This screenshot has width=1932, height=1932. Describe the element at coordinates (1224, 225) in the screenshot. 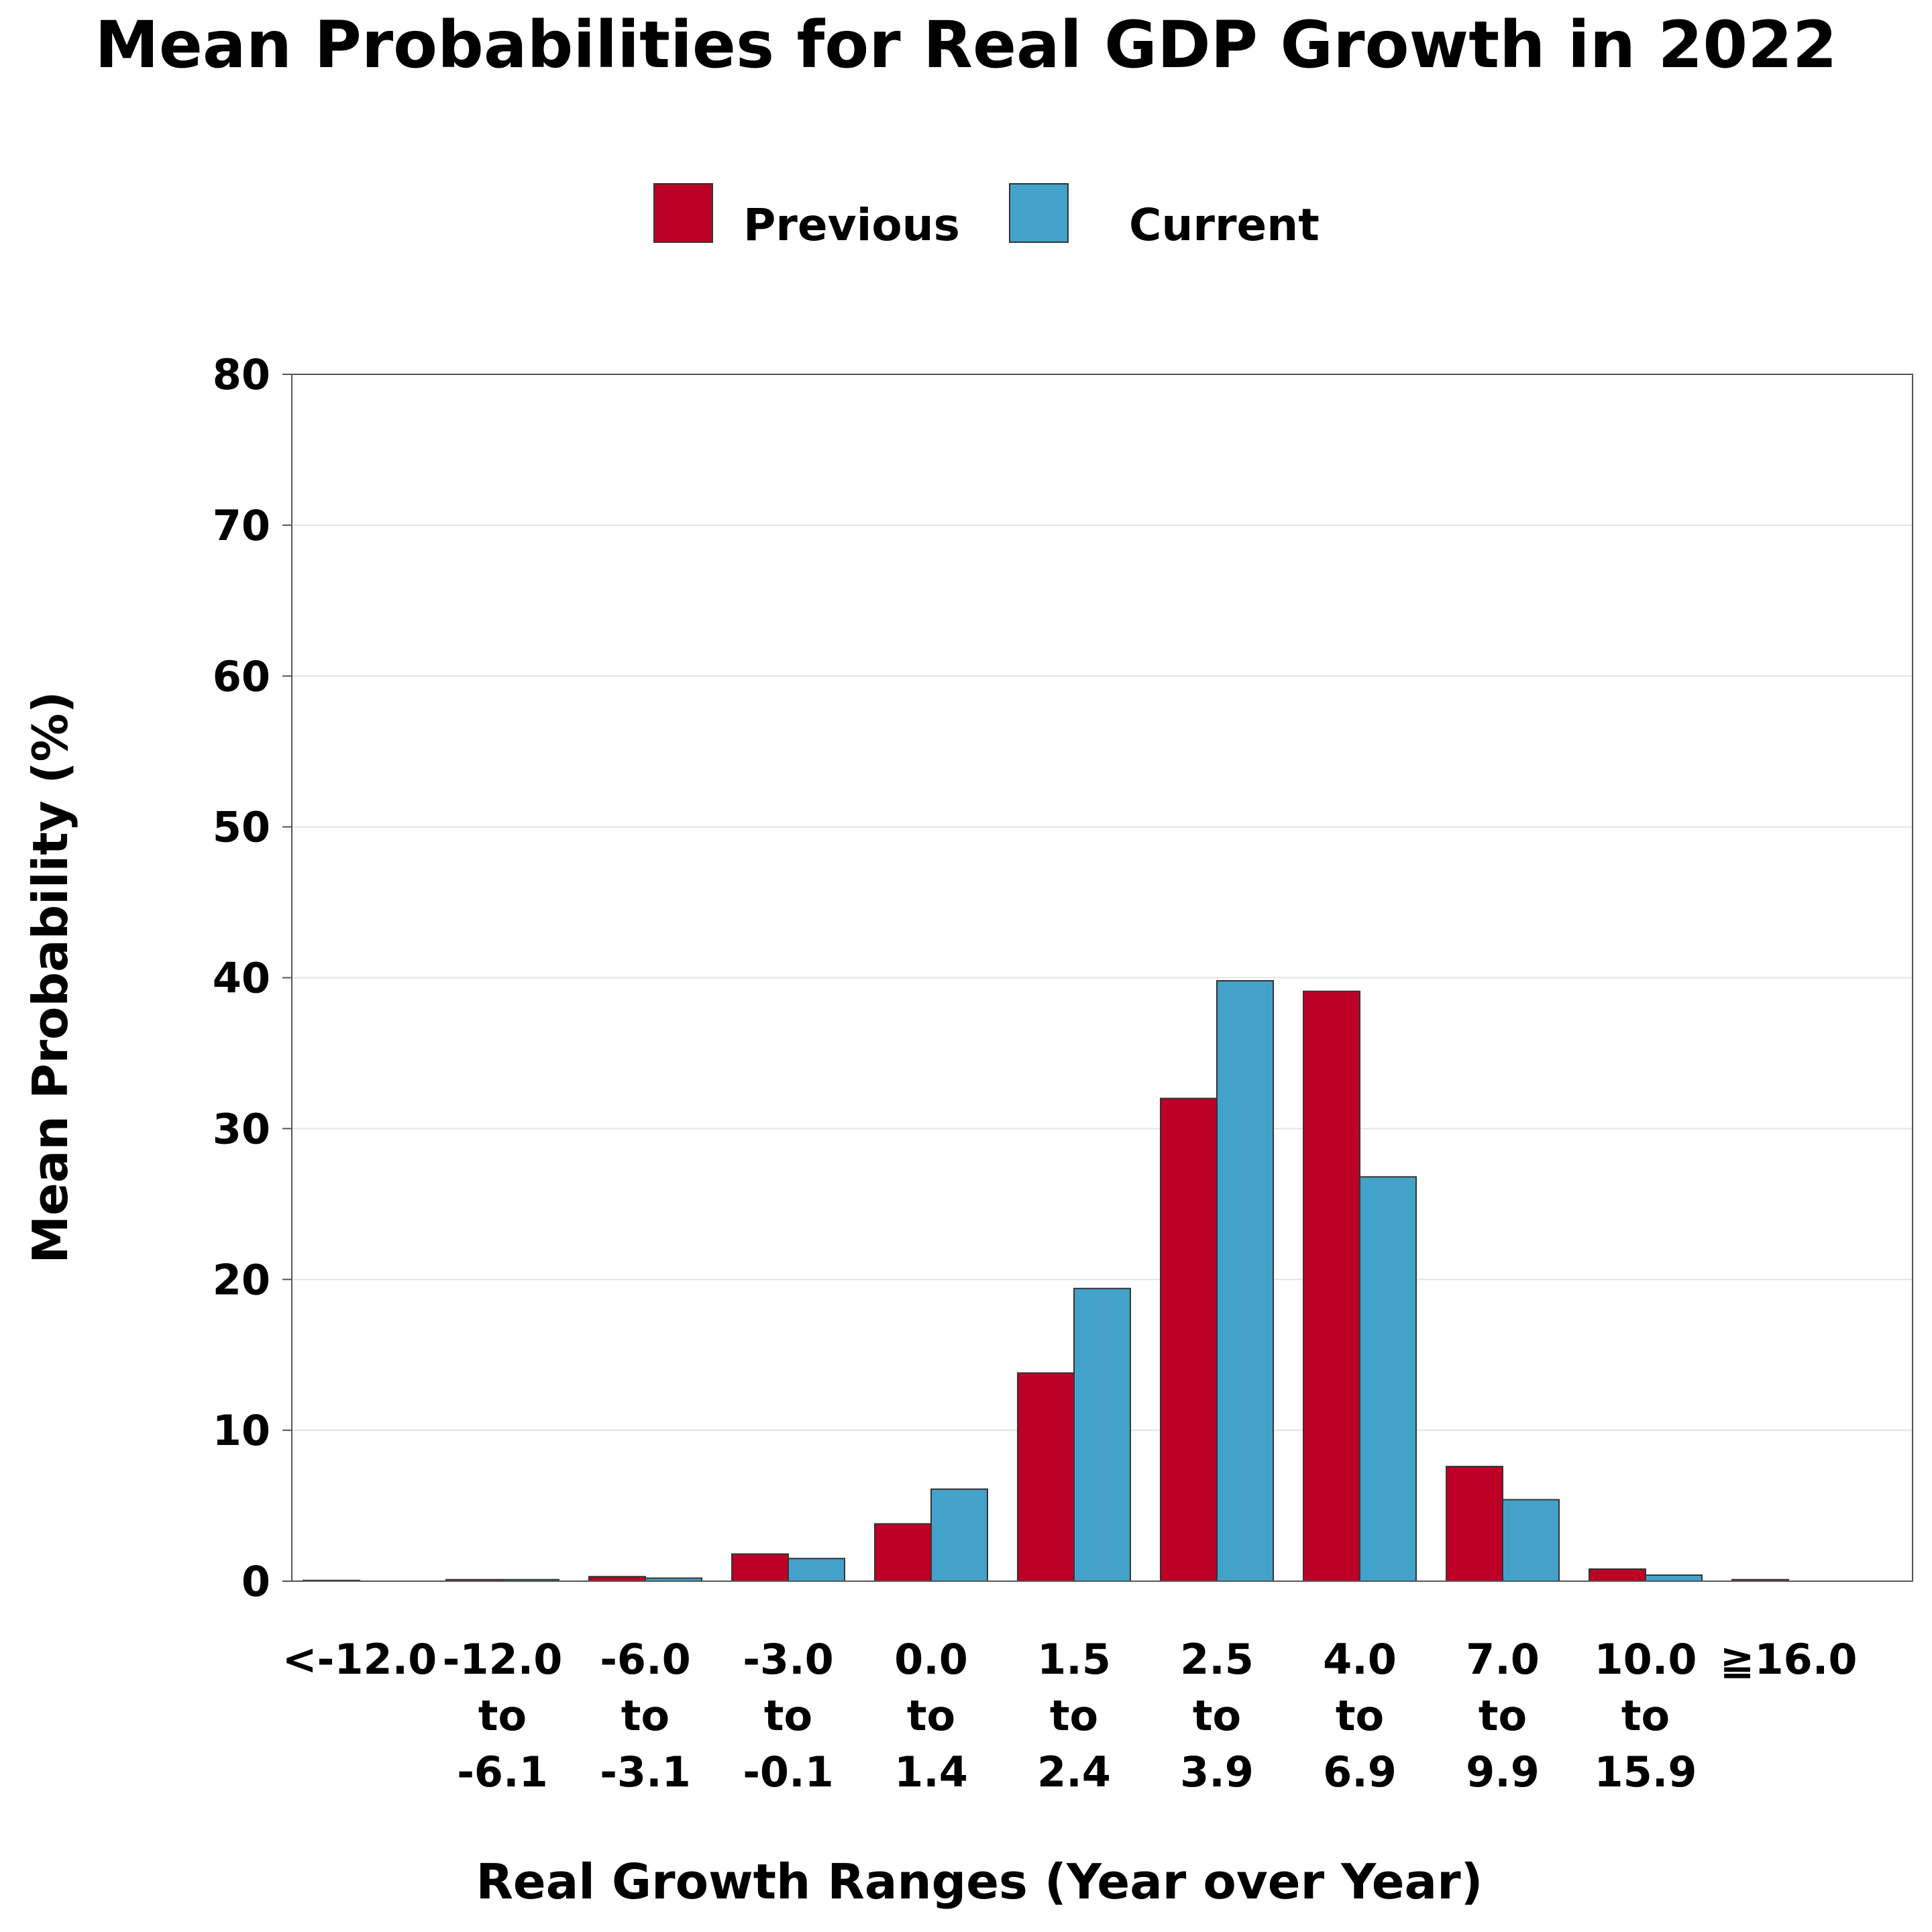

I see `legend-label-current: Current` at that location.